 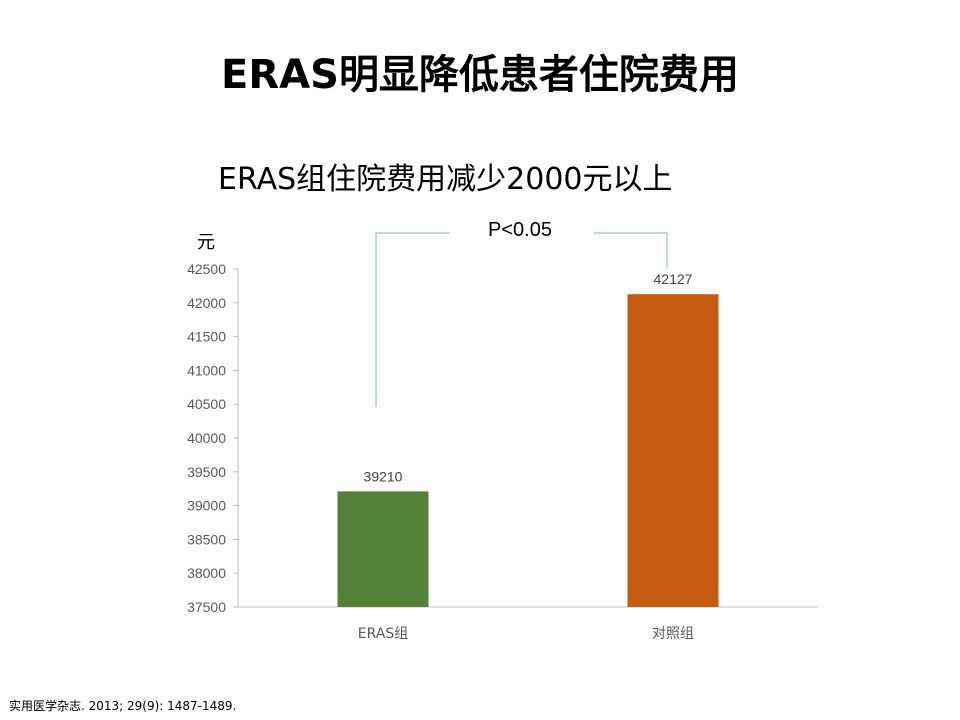 I want to click on y-tick-label: 42500, so click(x=206, y=269).